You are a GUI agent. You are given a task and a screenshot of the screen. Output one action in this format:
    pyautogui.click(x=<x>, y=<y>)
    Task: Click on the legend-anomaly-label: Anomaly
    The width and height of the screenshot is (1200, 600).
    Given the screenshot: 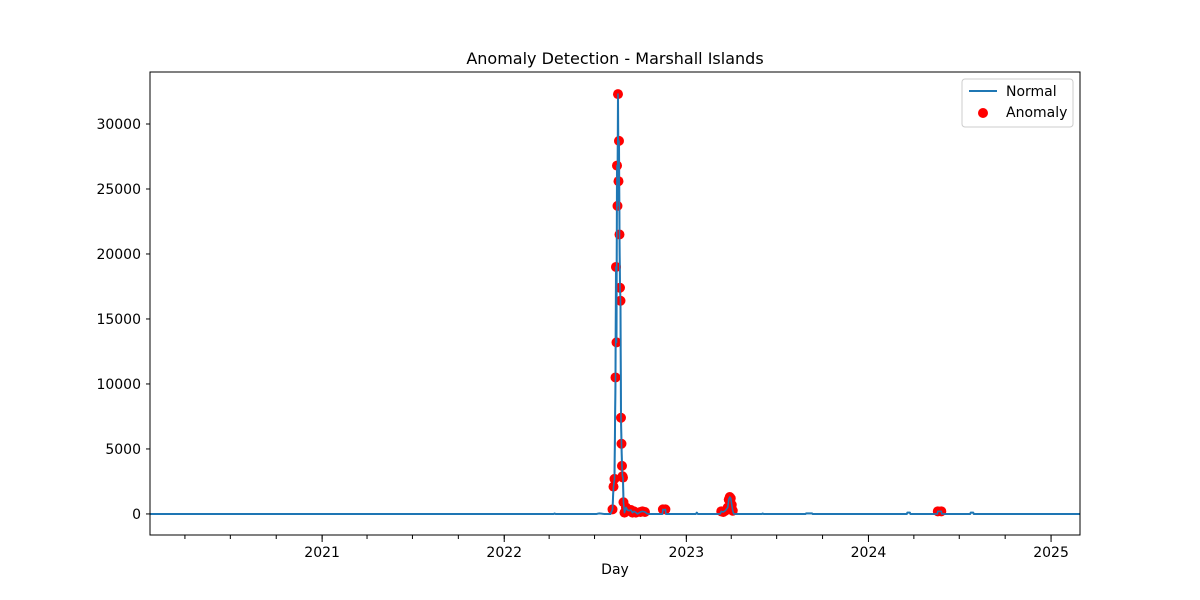 What is the action you would take?
    pyautogui.click(x=1036, y=113)
    